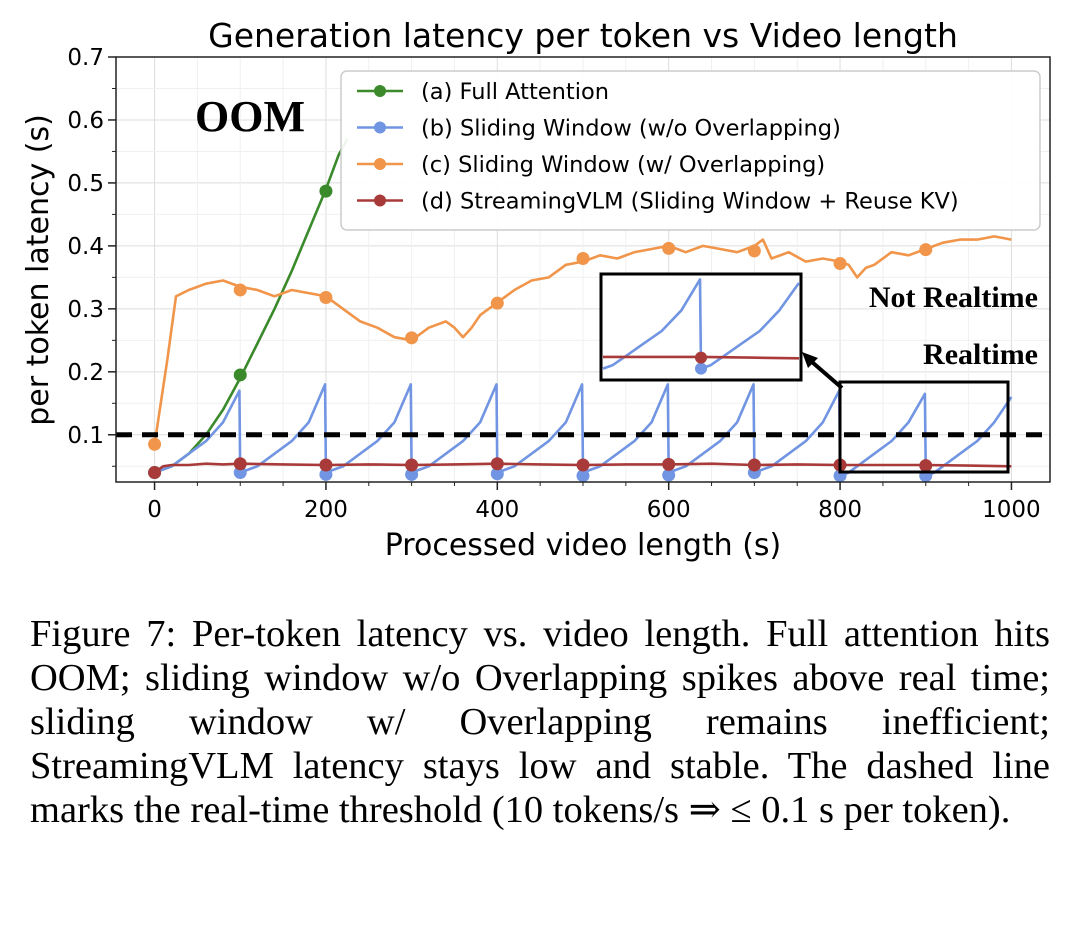 The image size is (1080, 944). I want to click on x-tick-label: 600, so click(669, 510).